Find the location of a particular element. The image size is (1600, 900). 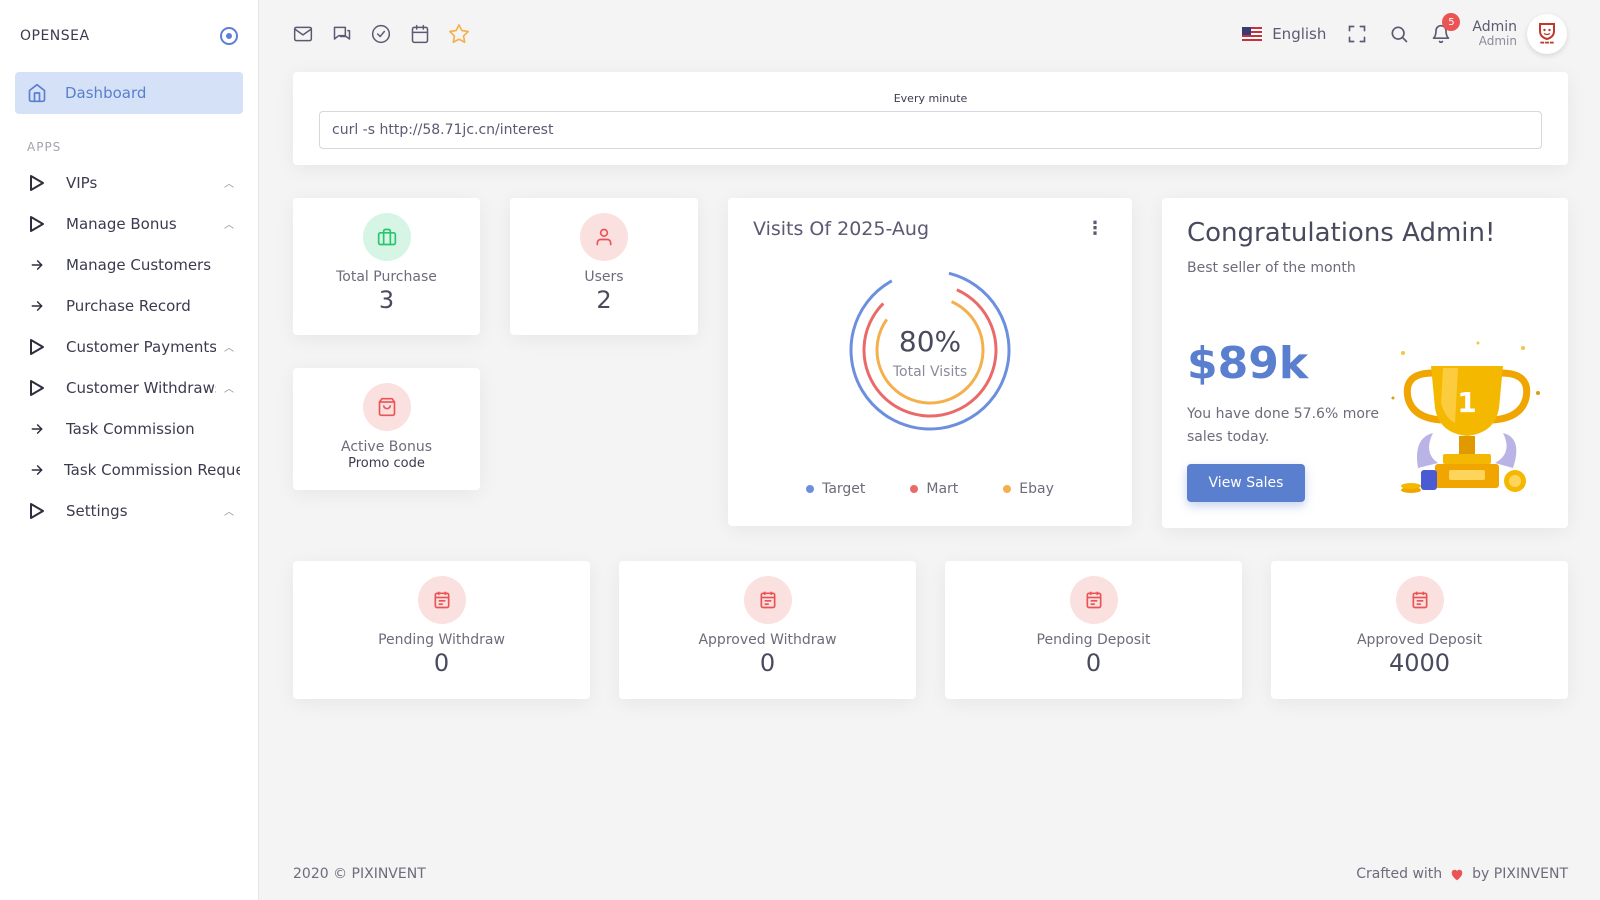

sidebar-item-label: Customer Withdraws is located at coordinates (141, 387).